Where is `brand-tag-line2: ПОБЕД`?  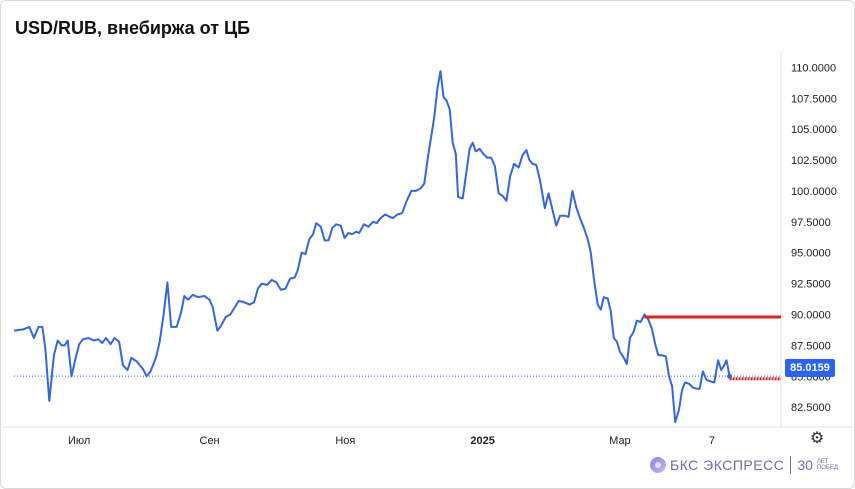
brand-tag-line2: ПОБЕД is located at coordinates (827, 468).